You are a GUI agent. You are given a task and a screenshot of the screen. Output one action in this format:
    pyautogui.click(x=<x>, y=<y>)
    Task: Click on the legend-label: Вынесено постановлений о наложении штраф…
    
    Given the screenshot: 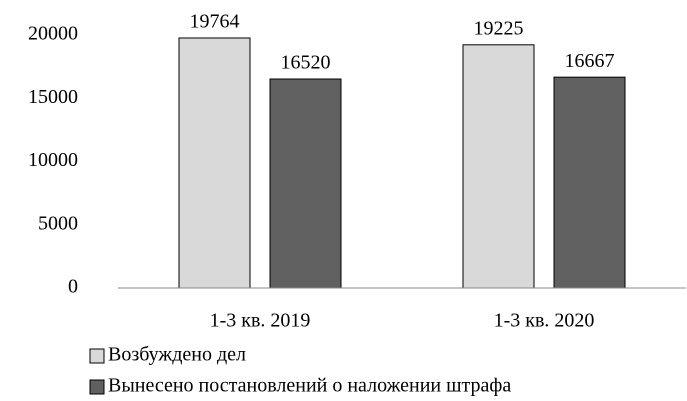 What is the action you would take?
    pyautogui.click(x=309, y=386)
    